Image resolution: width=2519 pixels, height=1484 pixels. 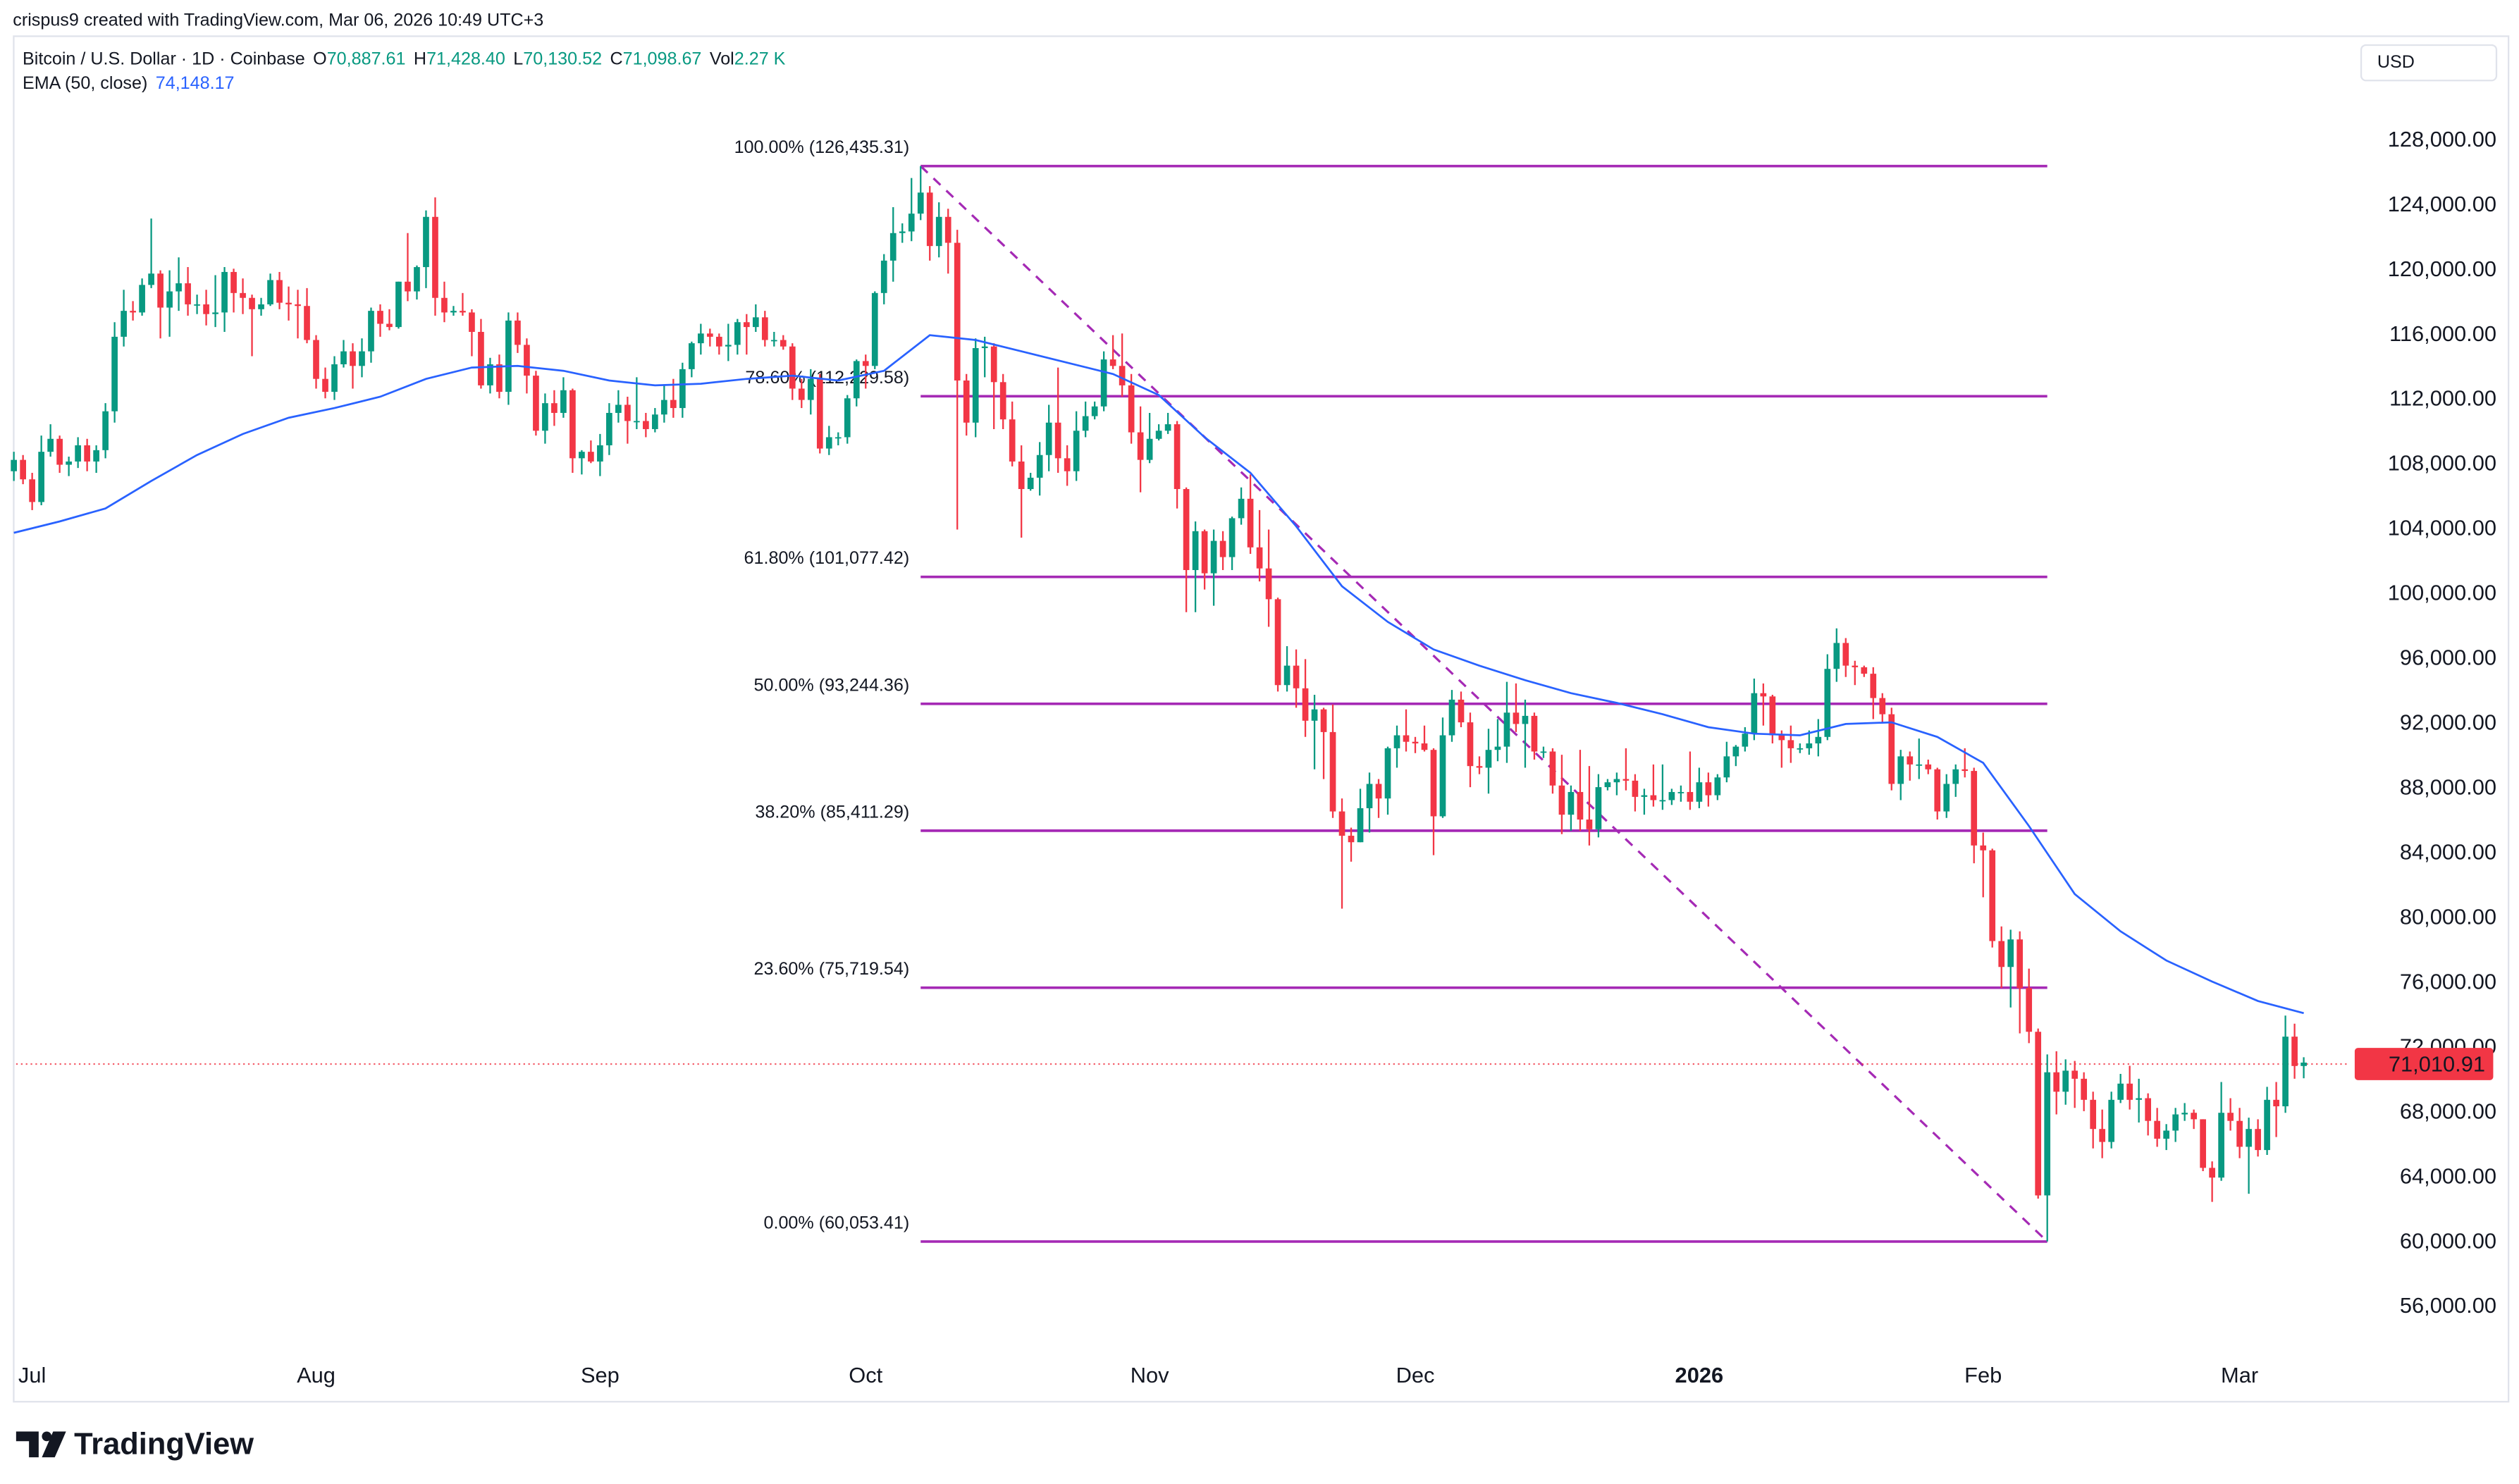 I want to click on x-tick-label: Jul, so click(x=32, y=1375).